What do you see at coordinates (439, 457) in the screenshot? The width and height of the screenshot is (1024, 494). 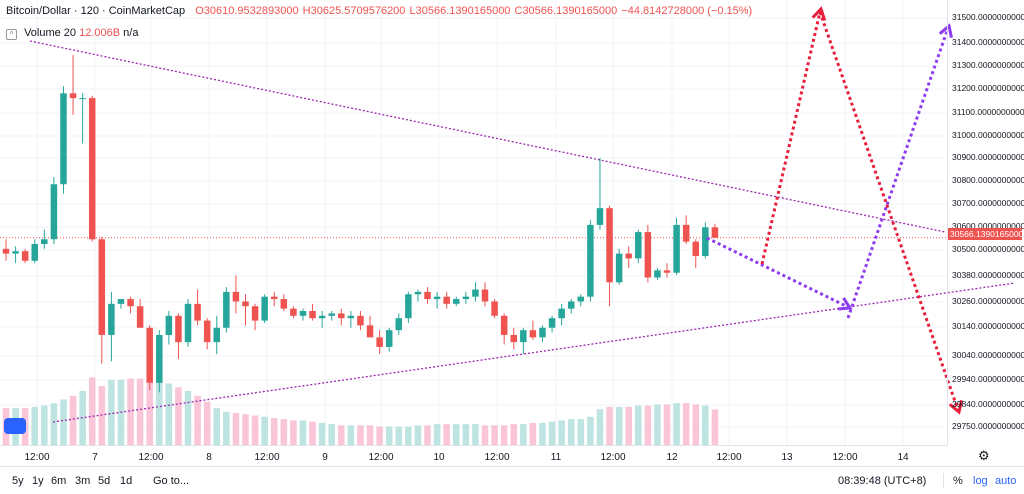 I see `time-axis-label: 10` at bounding box center [439, 457].